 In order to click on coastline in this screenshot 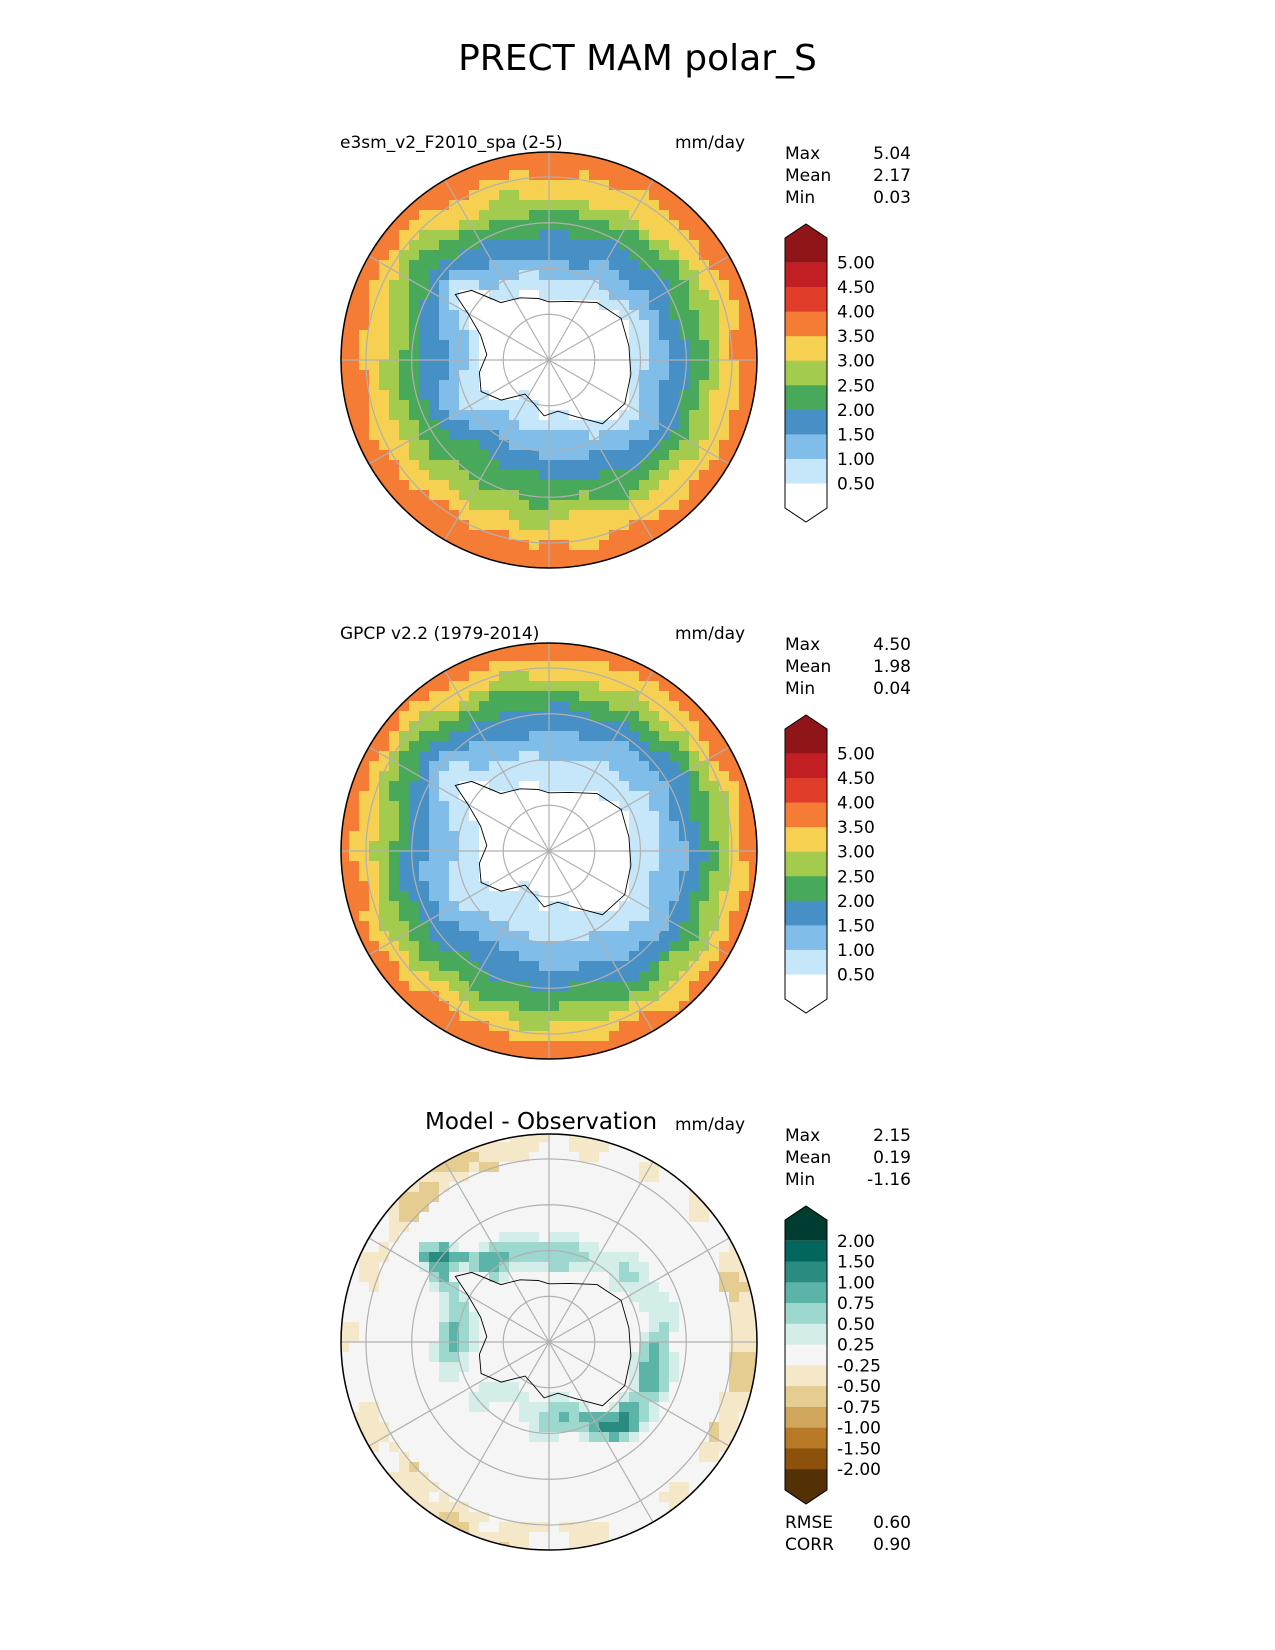, I will do `click(543, 848)`.